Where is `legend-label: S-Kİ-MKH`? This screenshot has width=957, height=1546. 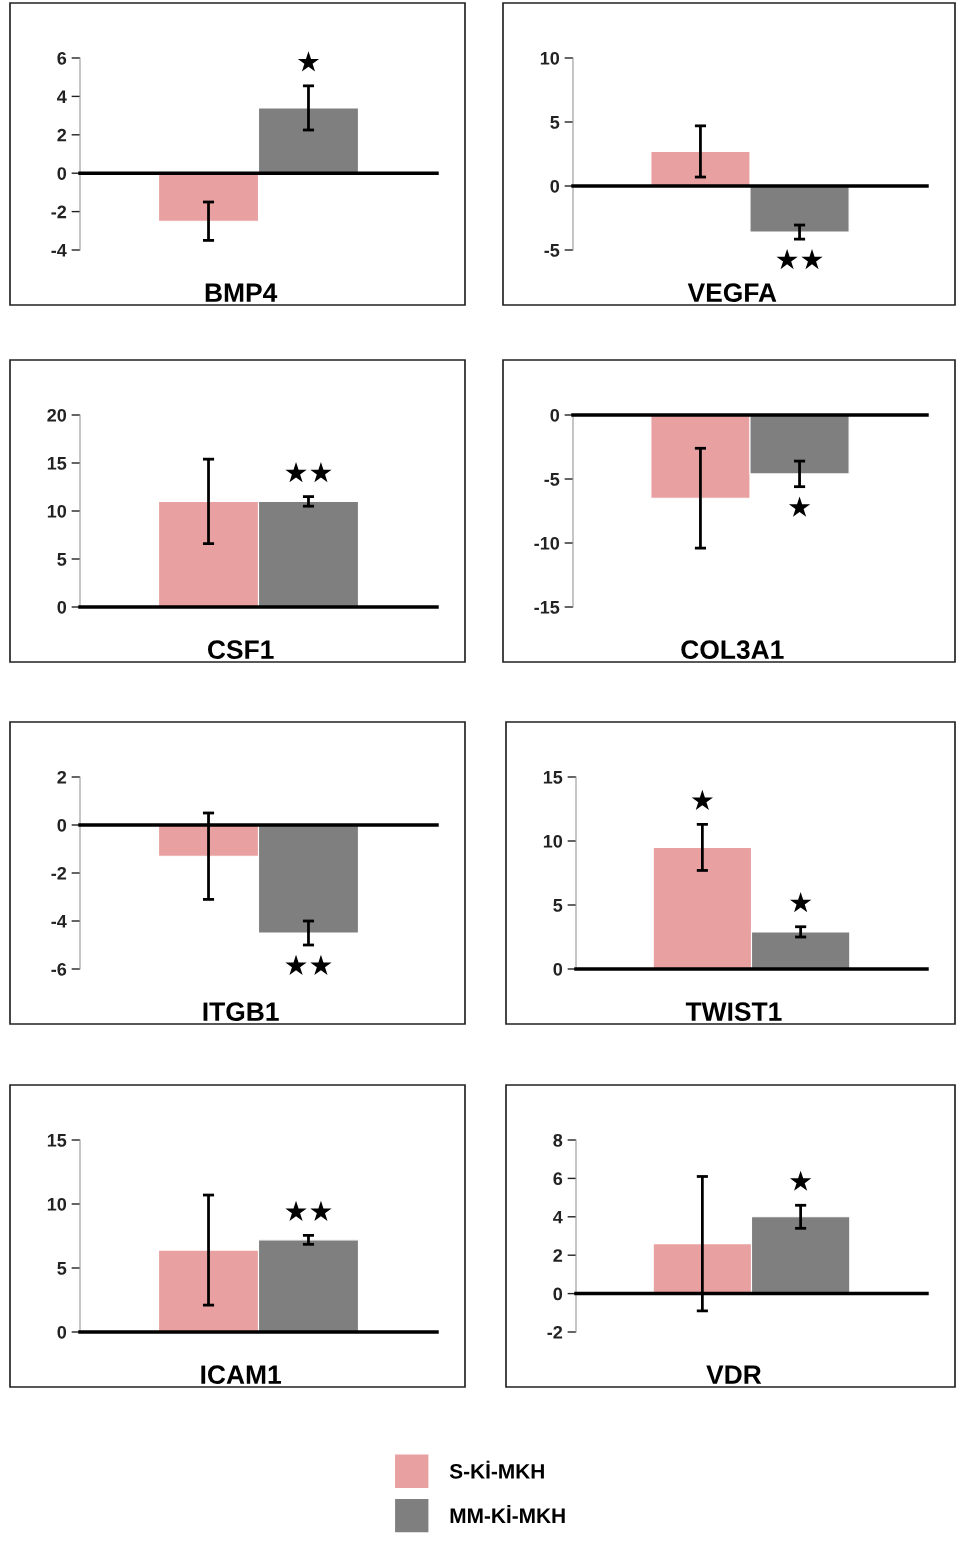 legend-label: S-Kİ-MKH is located at coordinates (496, 1469).